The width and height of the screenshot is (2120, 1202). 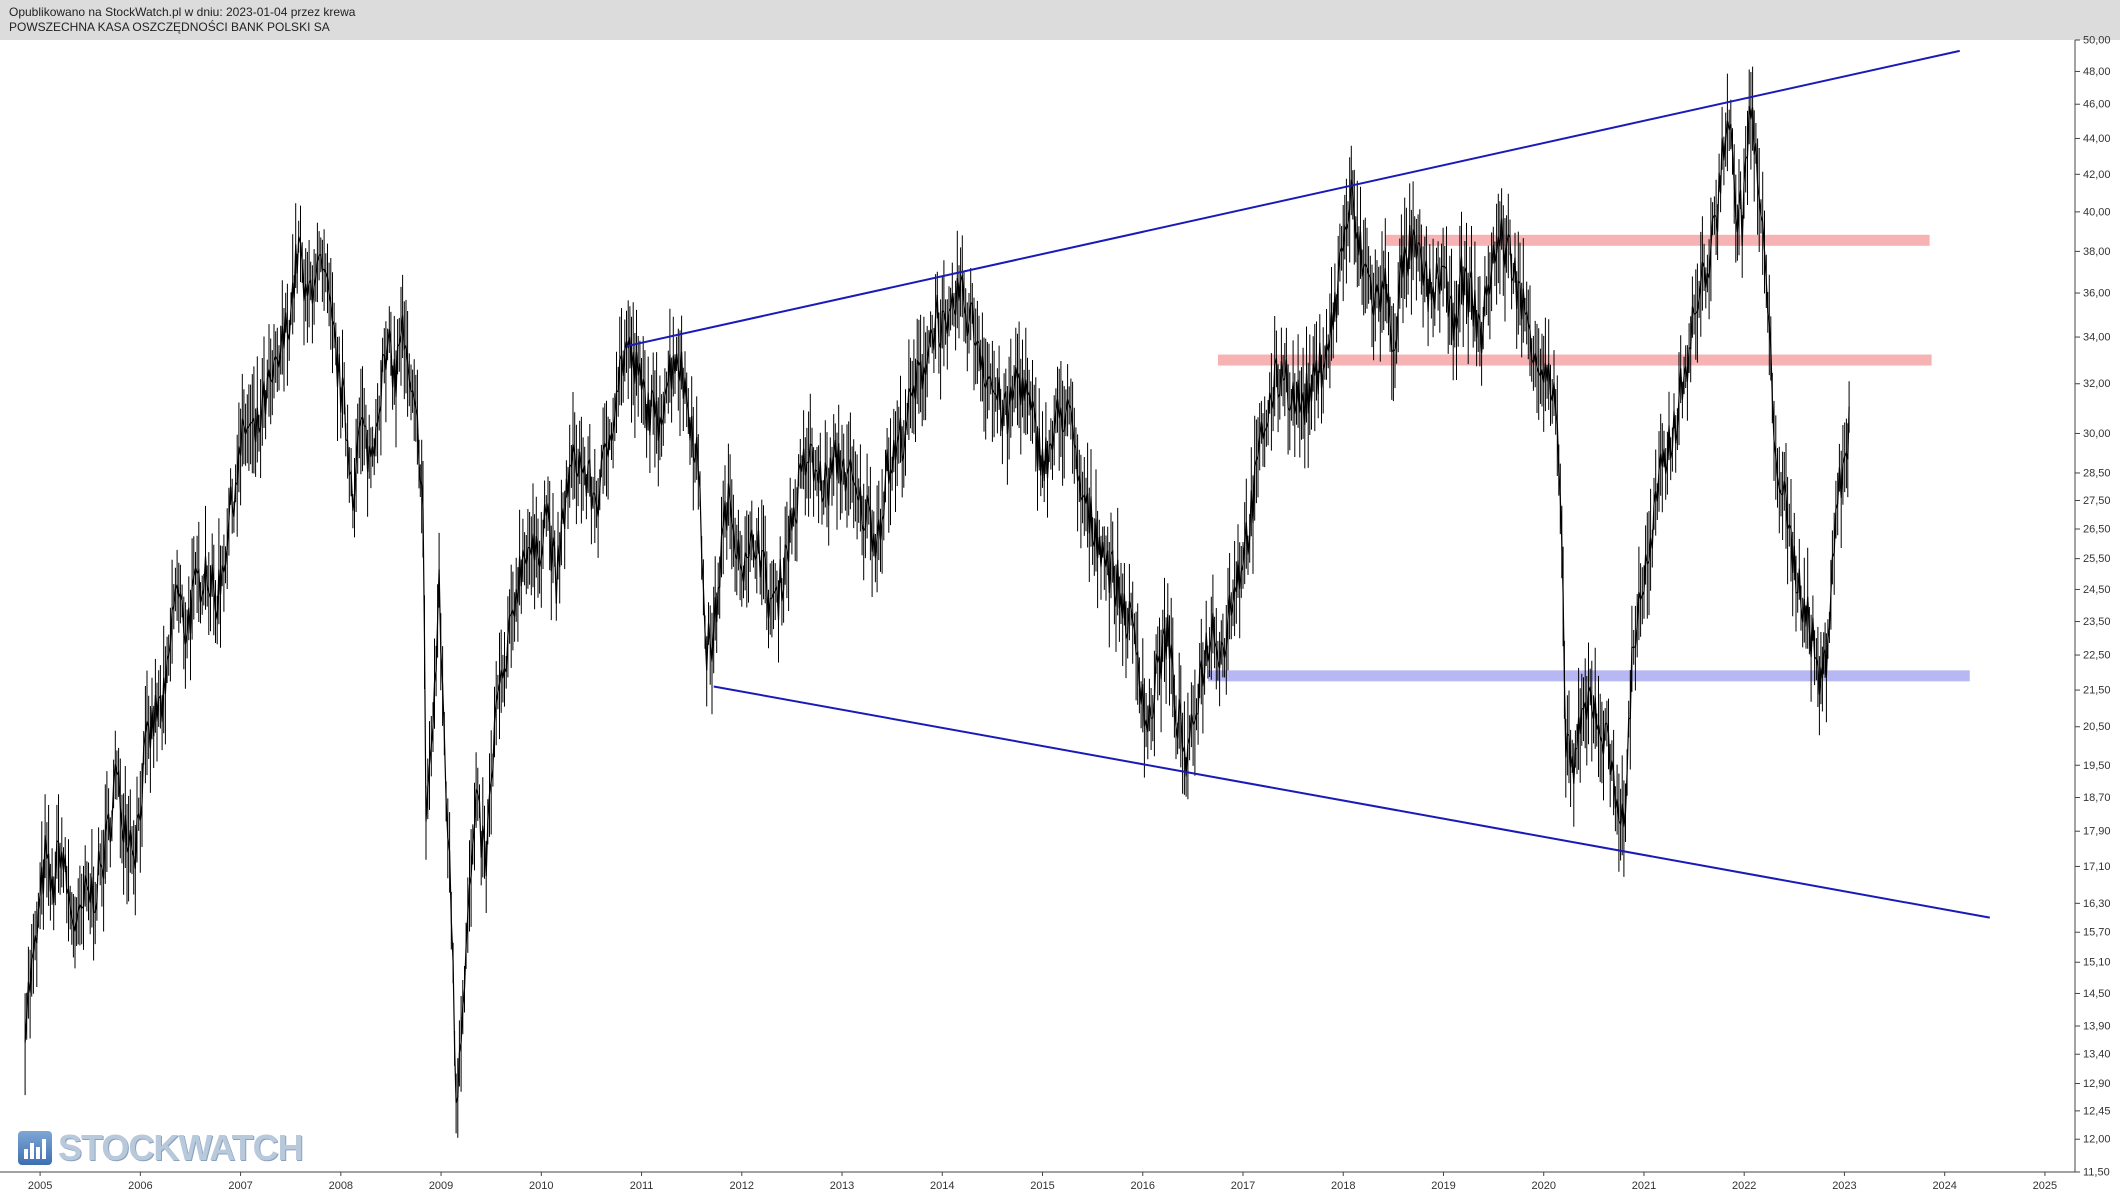 I want to click on x-tick-label: 2025, so click(x=2045, y=1186).